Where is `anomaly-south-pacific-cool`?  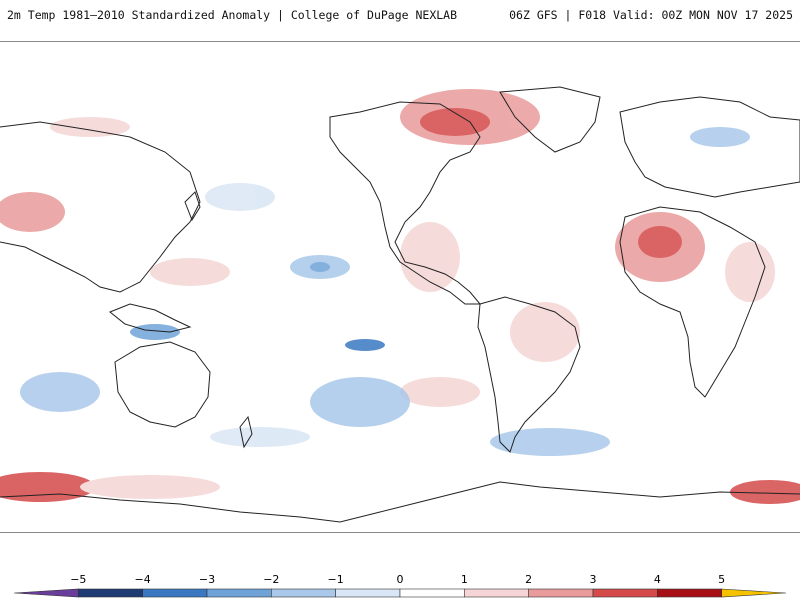
anomaly-south-pacific-cool is located at coordinates (360, 402).